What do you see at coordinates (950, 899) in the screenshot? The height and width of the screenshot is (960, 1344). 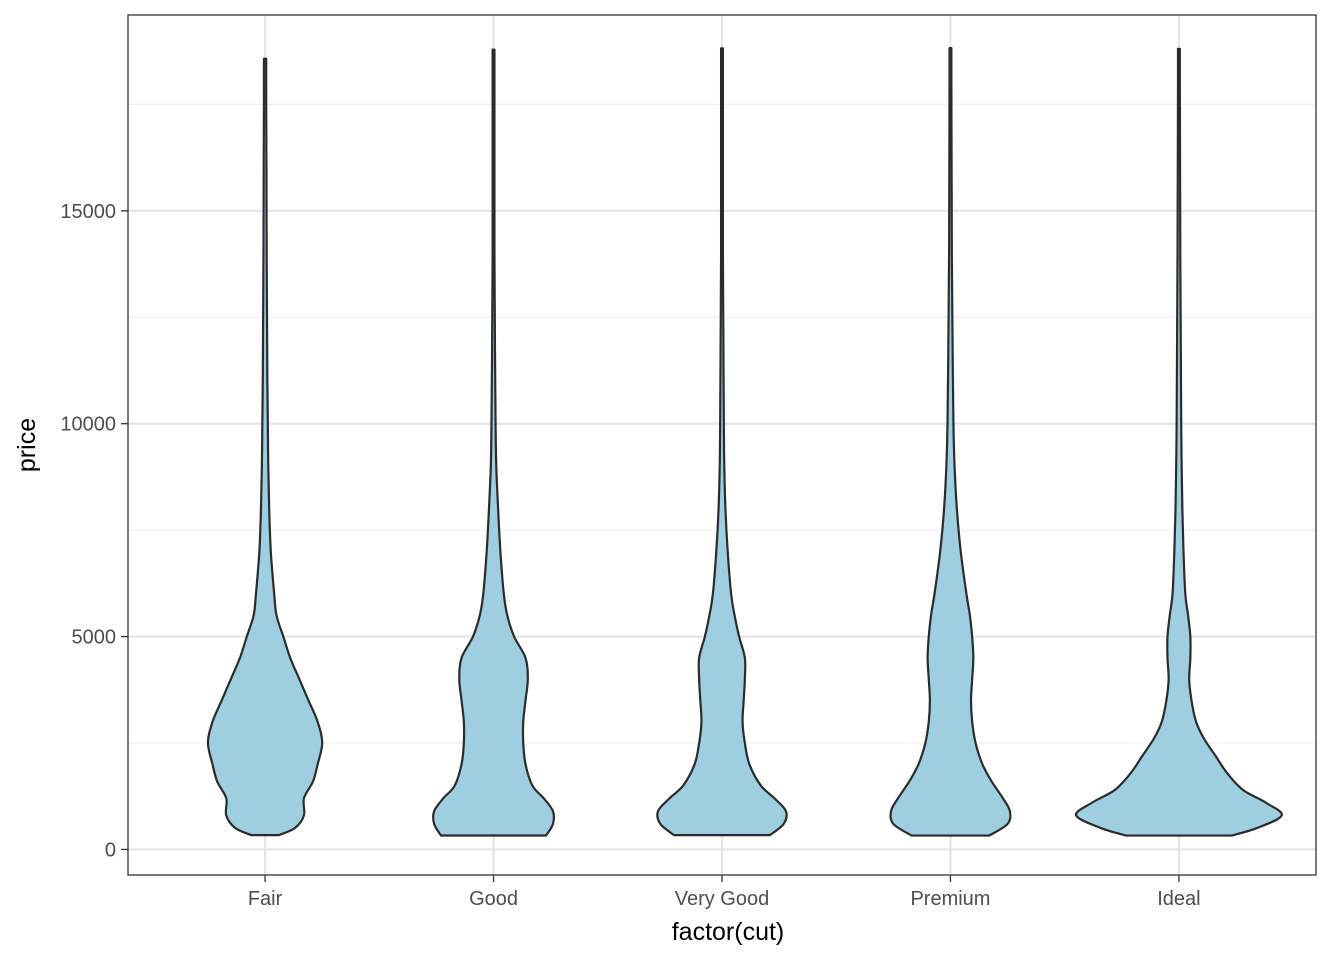 I see `x-tick-label: Premium` at bounding box center [950, 899].